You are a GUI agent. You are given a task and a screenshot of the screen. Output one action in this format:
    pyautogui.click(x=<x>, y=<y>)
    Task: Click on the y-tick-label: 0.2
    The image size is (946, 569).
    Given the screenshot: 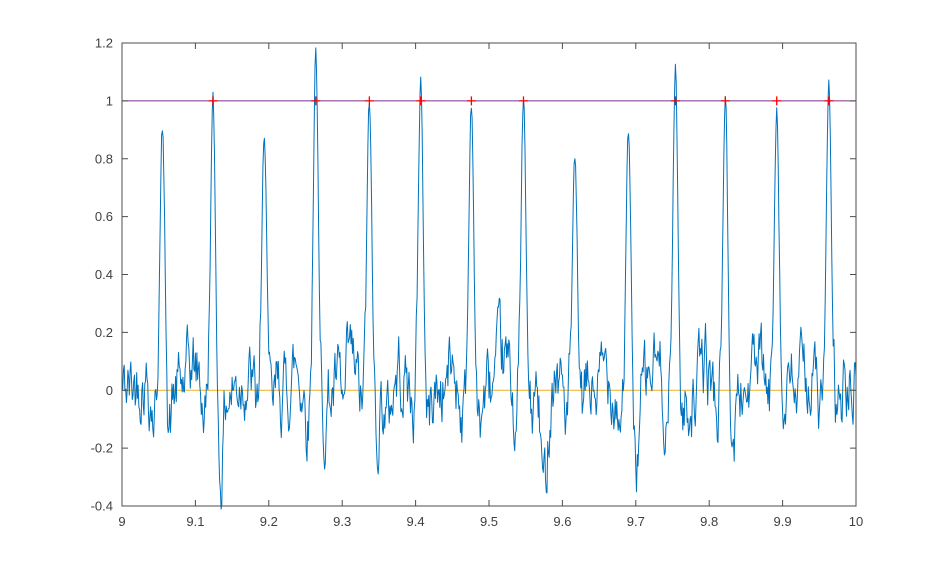 What is the action you would take?
    pyautogui.click(x=104, y=332)
    